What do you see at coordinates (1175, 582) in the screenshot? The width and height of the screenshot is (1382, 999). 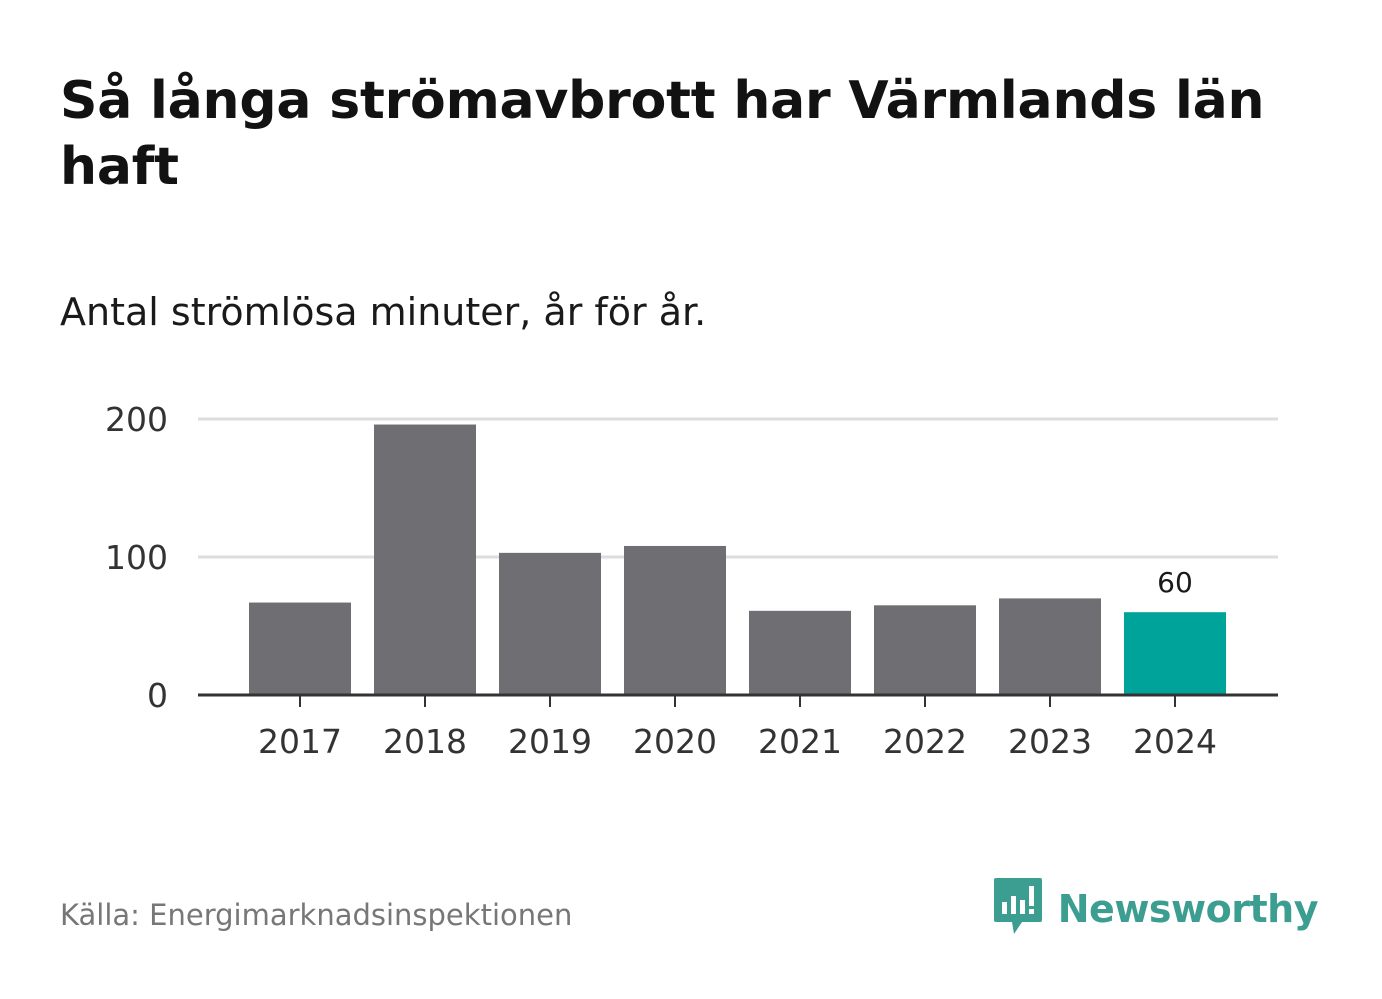 I see `data-label: 60` at bounding box center [1175, 582].